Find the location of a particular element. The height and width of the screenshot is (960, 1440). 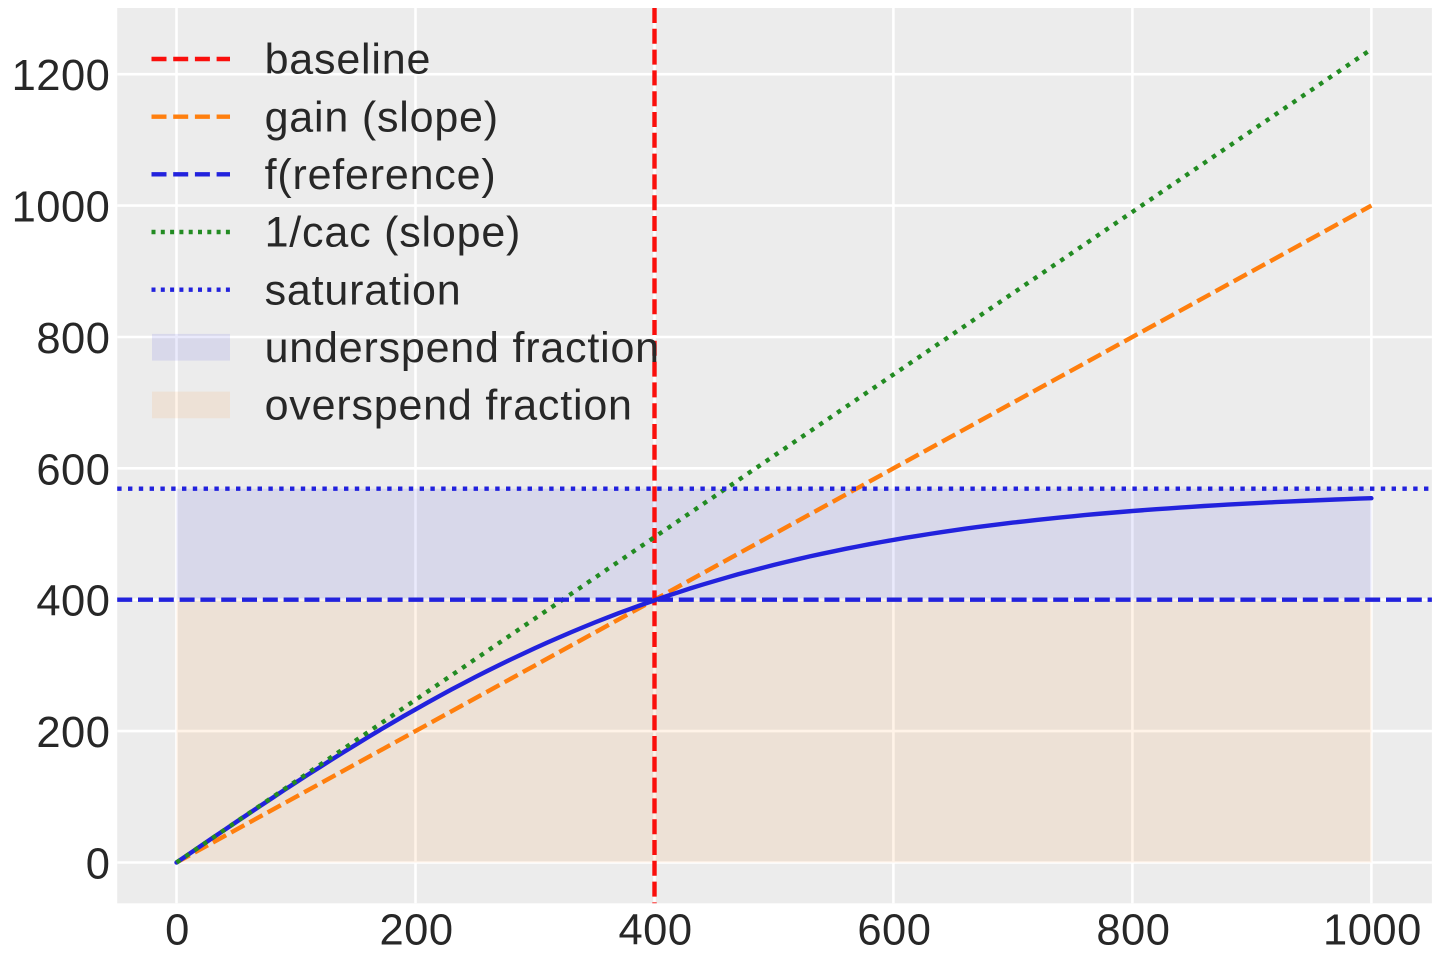

svg-text: f(reference) is located at coordinates (381, 175).